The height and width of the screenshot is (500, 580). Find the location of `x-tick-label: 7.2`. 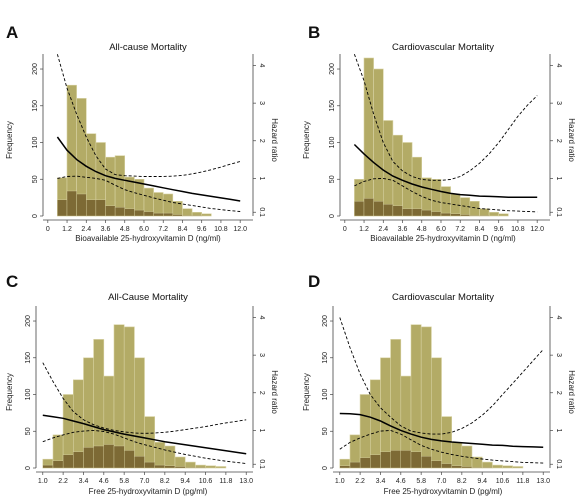

x-tick-label: 7.2 is located at coordinates (163, 229).